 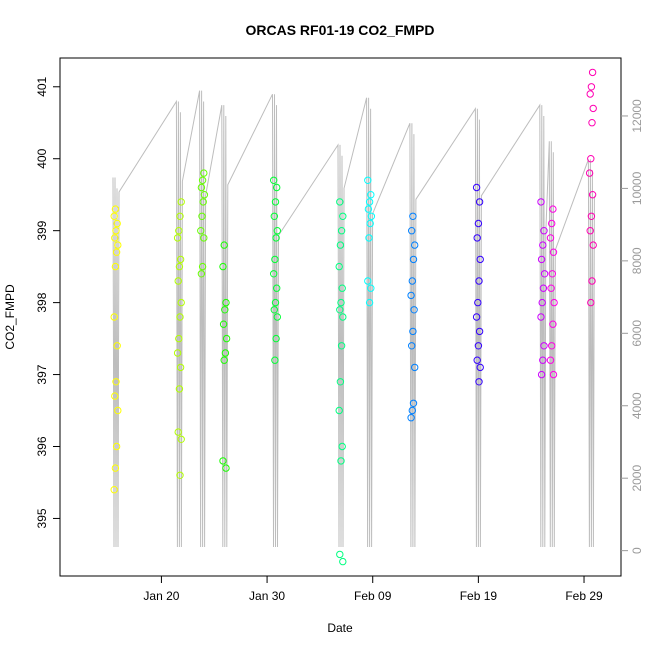 I want to click on x-tick-label: Feb 09, so click(x=373, y=596).